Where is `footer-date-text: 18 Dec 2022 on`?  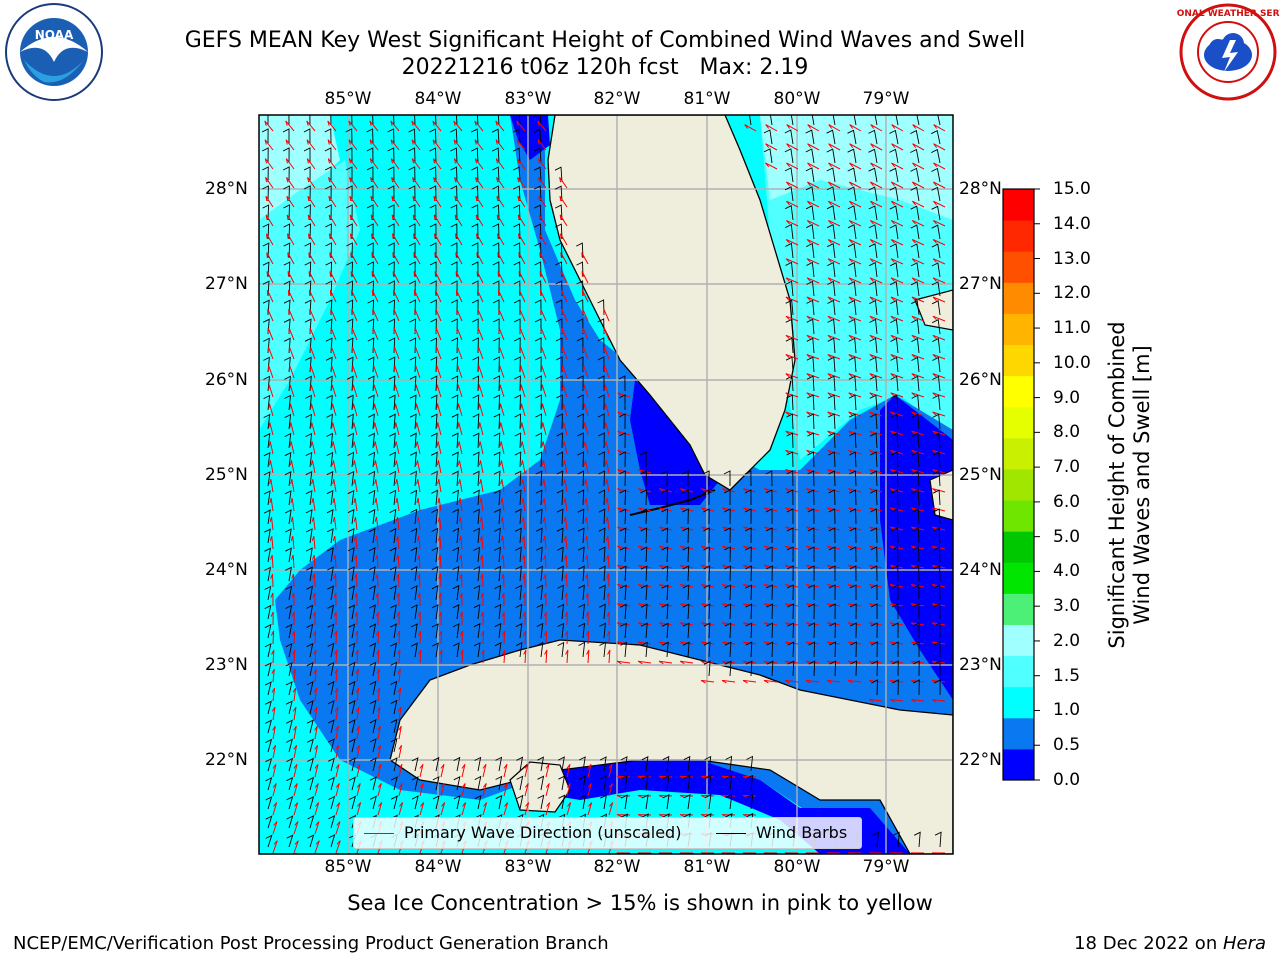 footer-date-text: 18 Dec 2022 on is located at coordinates (1148, 943).